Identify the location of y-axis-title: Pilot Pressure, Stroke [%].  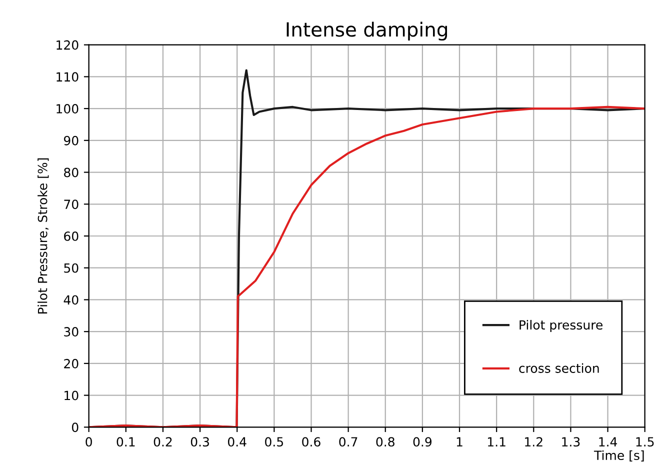
(43, 236).